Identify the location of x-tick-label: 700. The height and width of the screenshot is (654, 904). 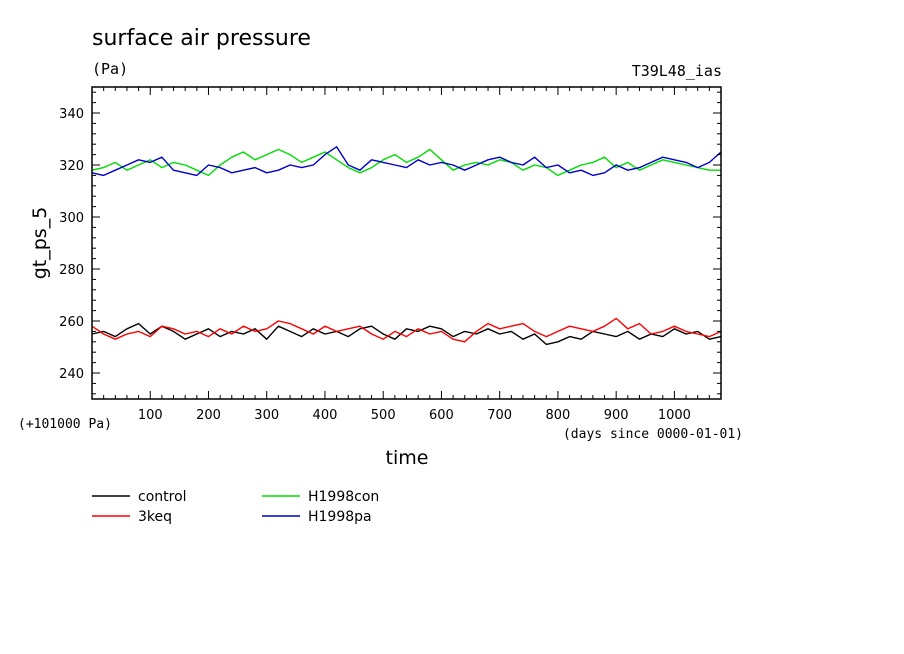
(499, 415).